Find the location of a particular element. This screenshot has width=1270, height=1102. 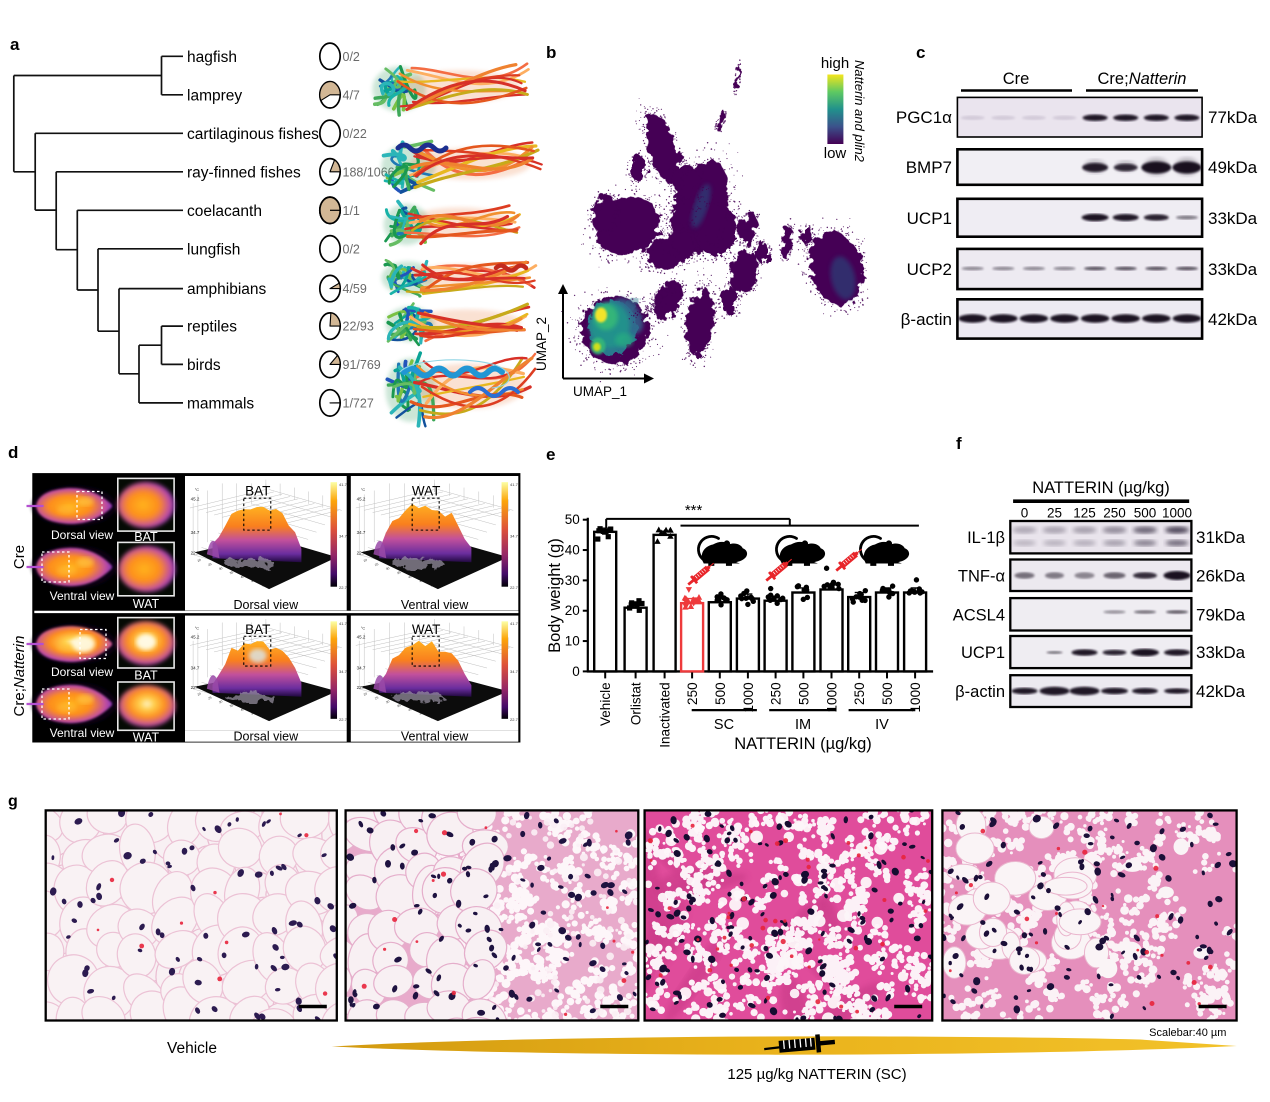

svg-text: UMAP_2 is located at coordinates (541, 344).